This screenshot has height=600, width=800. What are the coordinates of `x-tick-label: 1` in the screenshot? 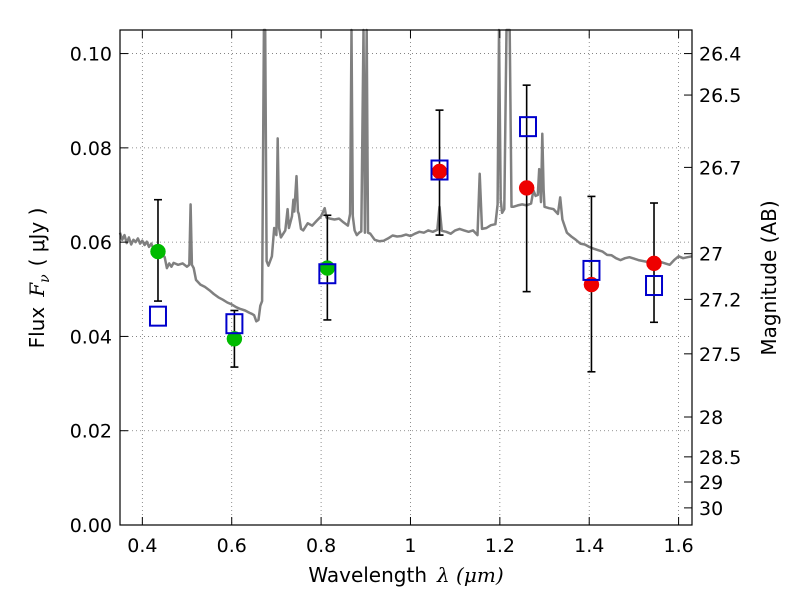 It's located at (410, 546).